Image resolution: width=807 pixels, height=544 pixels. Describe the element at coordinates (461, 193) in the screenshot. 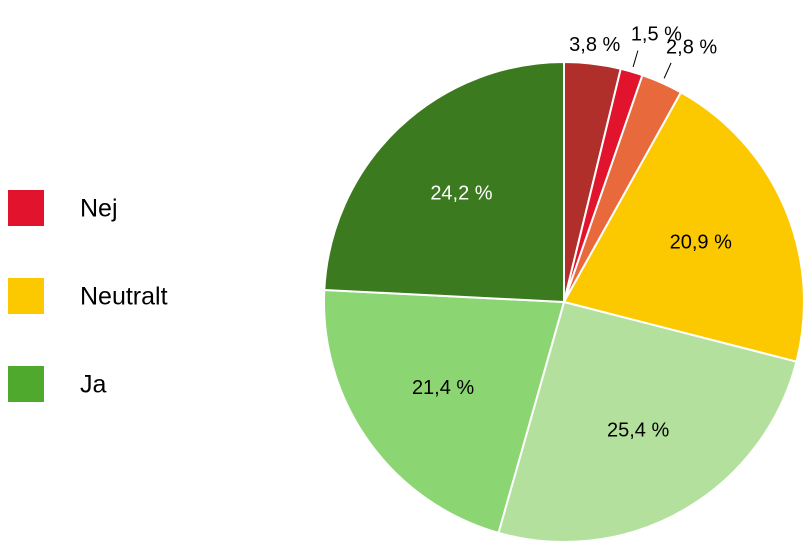

I see `data-label: 24,2 %` at that location.